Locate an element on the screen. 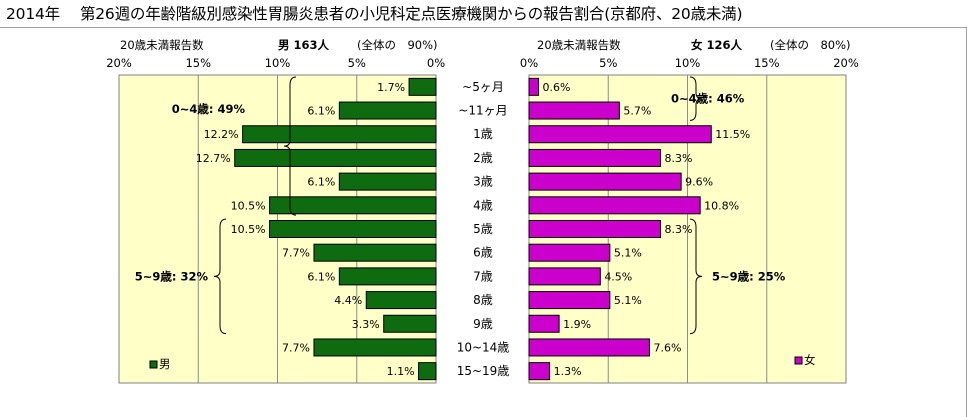  category-labels: ~5ヶ月 ~11ヶ月 1歳 2歳 3歳 4歳 5歳 6歳 7歳 8歳 9歳 10~14歳 15~19歳 is located at coordinates (483, 229).